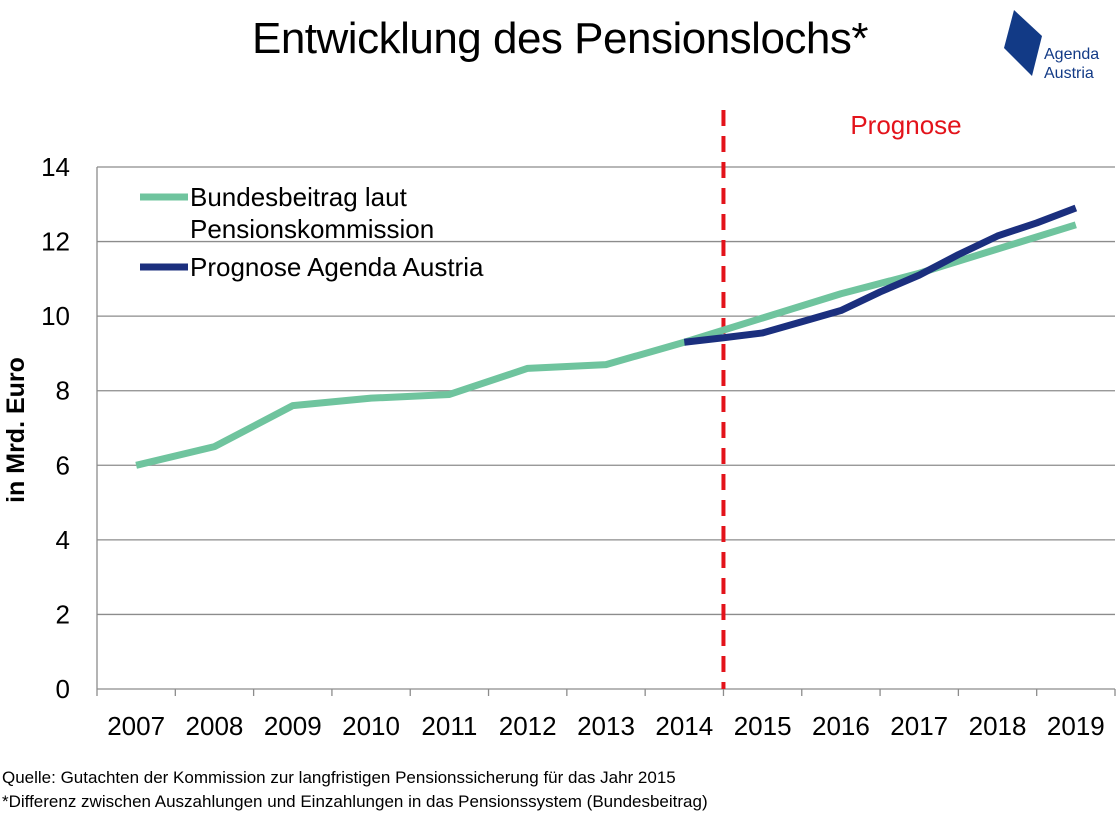  I want to click on y-tick-label: 2, so click(63, 614).